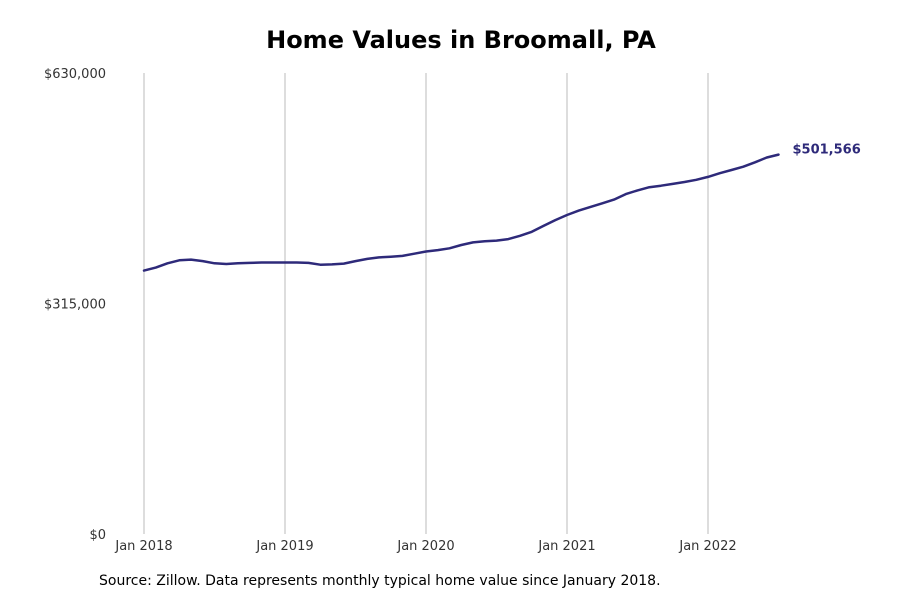  I want to click on x-tick-label: Jan 2022, so click(707, 546).